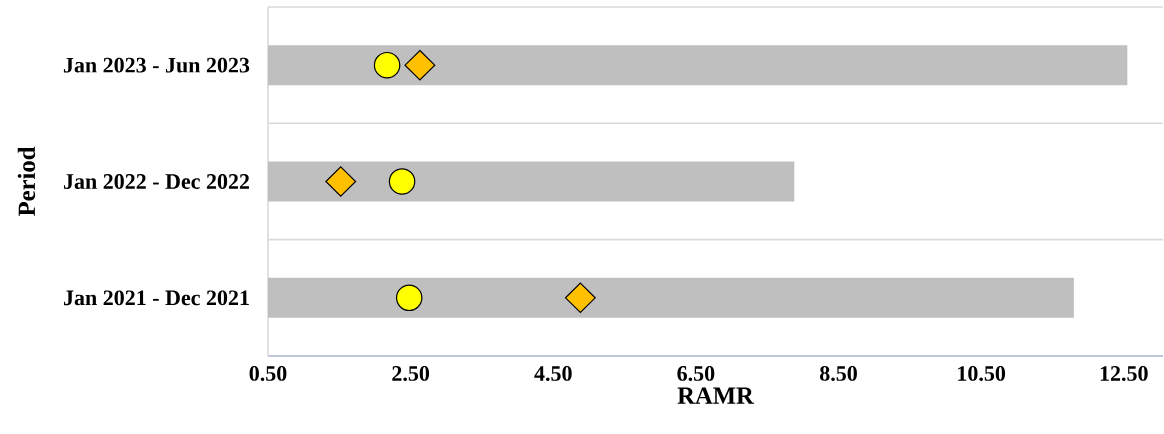 This screenshot has height=434, width=1164. Describe the element at coordinates (156, 298) in the screenshot. I see `y-tick-label: Jan 2021 - Dec 2021` at that location.